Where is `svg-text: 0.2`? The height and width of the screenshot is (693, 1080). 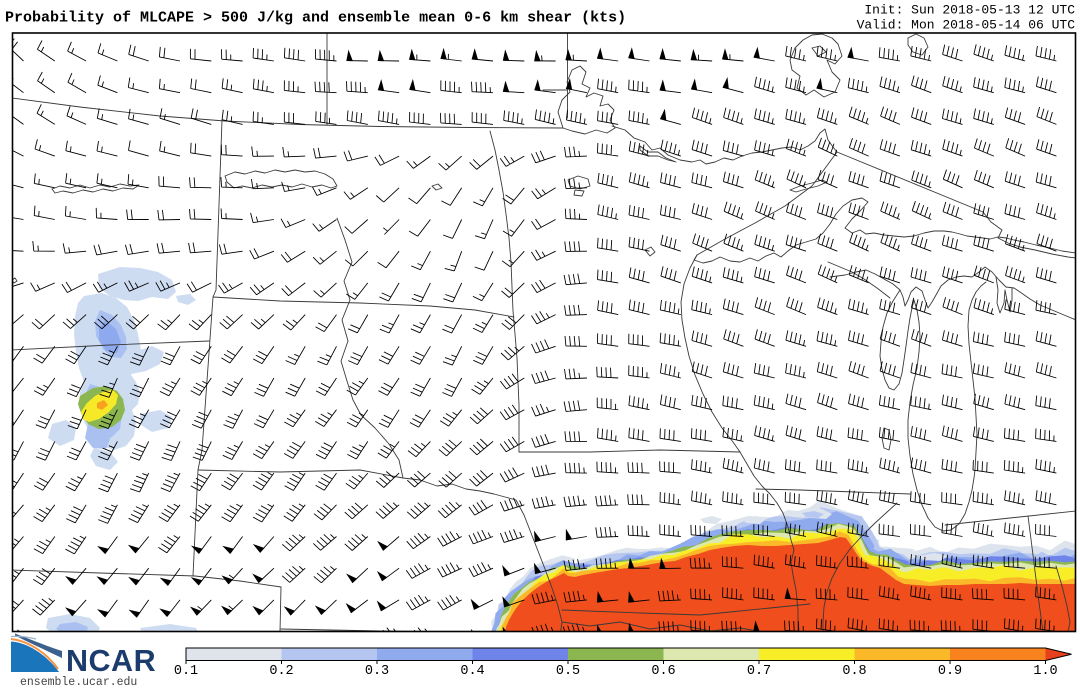
svg-text: 0.2 is located at coordinates (281, 671).